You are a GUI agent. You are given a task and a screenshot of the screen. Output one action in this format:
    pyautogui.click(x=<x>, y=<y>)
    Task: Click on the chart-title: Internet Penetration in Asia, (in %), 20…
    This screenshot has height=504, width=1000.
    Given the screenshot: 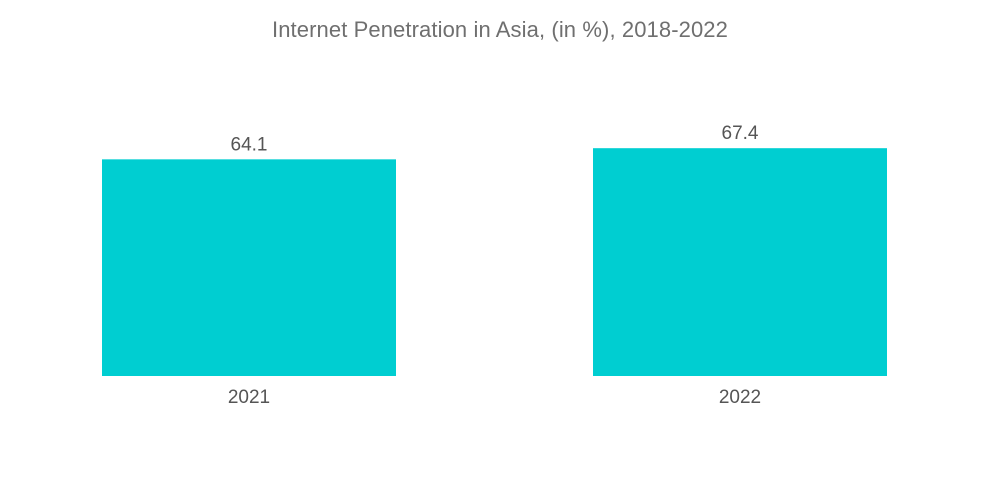 What is the action you would take?
    pyautogui.click(x=500, y=29)
    